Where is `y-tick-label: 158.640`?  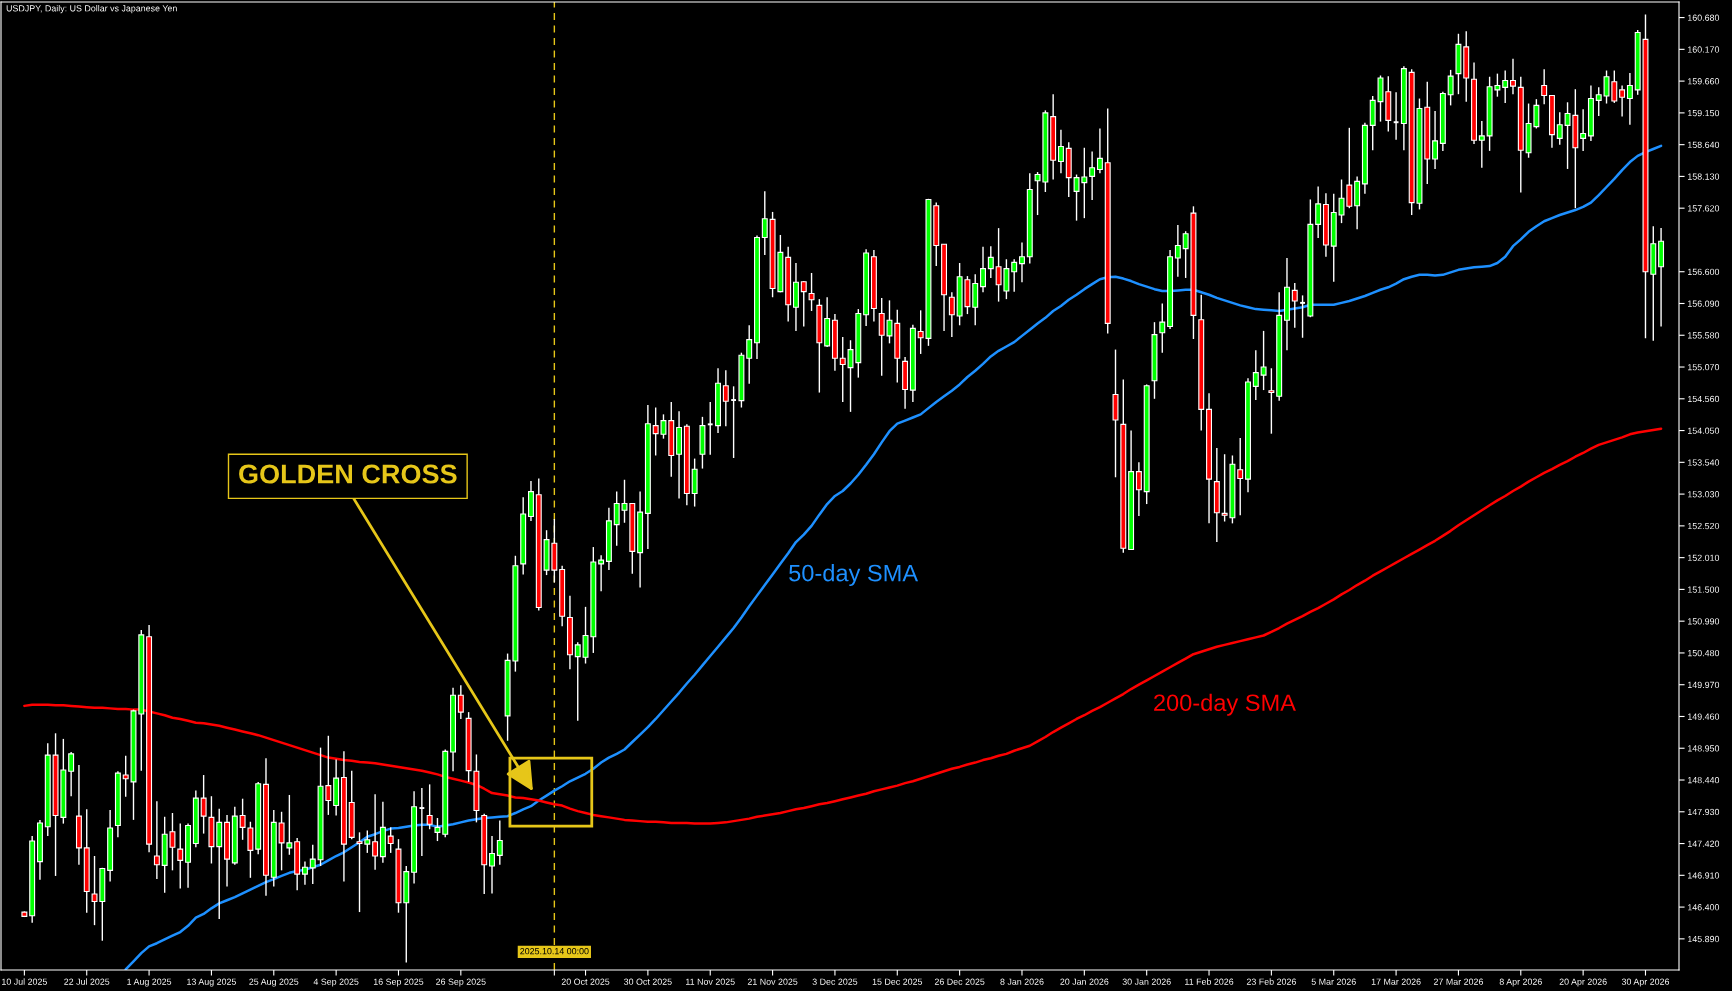 y-tick-label: 158.640 is located at coordinates (1704, 144).